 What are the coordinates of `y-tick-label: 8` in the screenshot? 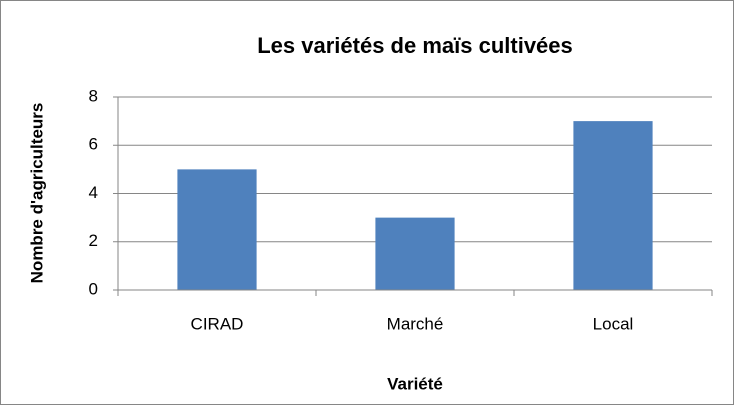 It's located at (93, 95).